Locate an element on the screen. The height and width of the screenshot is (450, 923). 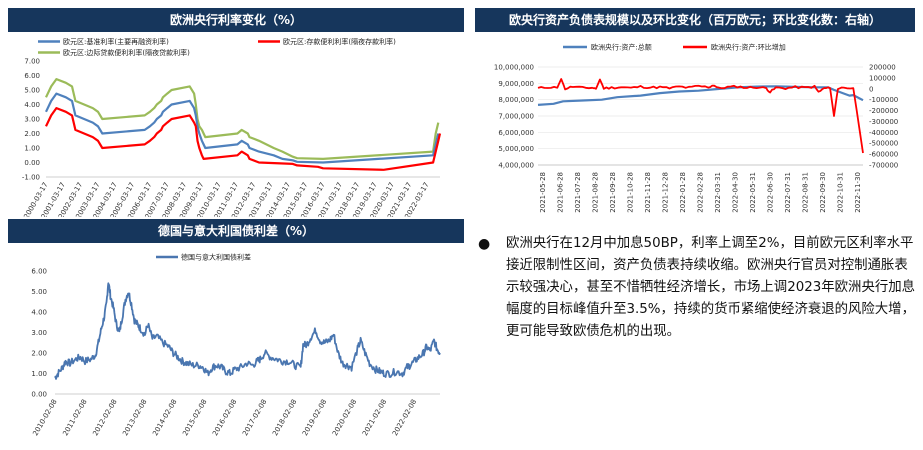
x-tick-label: 2022-10-31 is located at coordinates (841, 192).